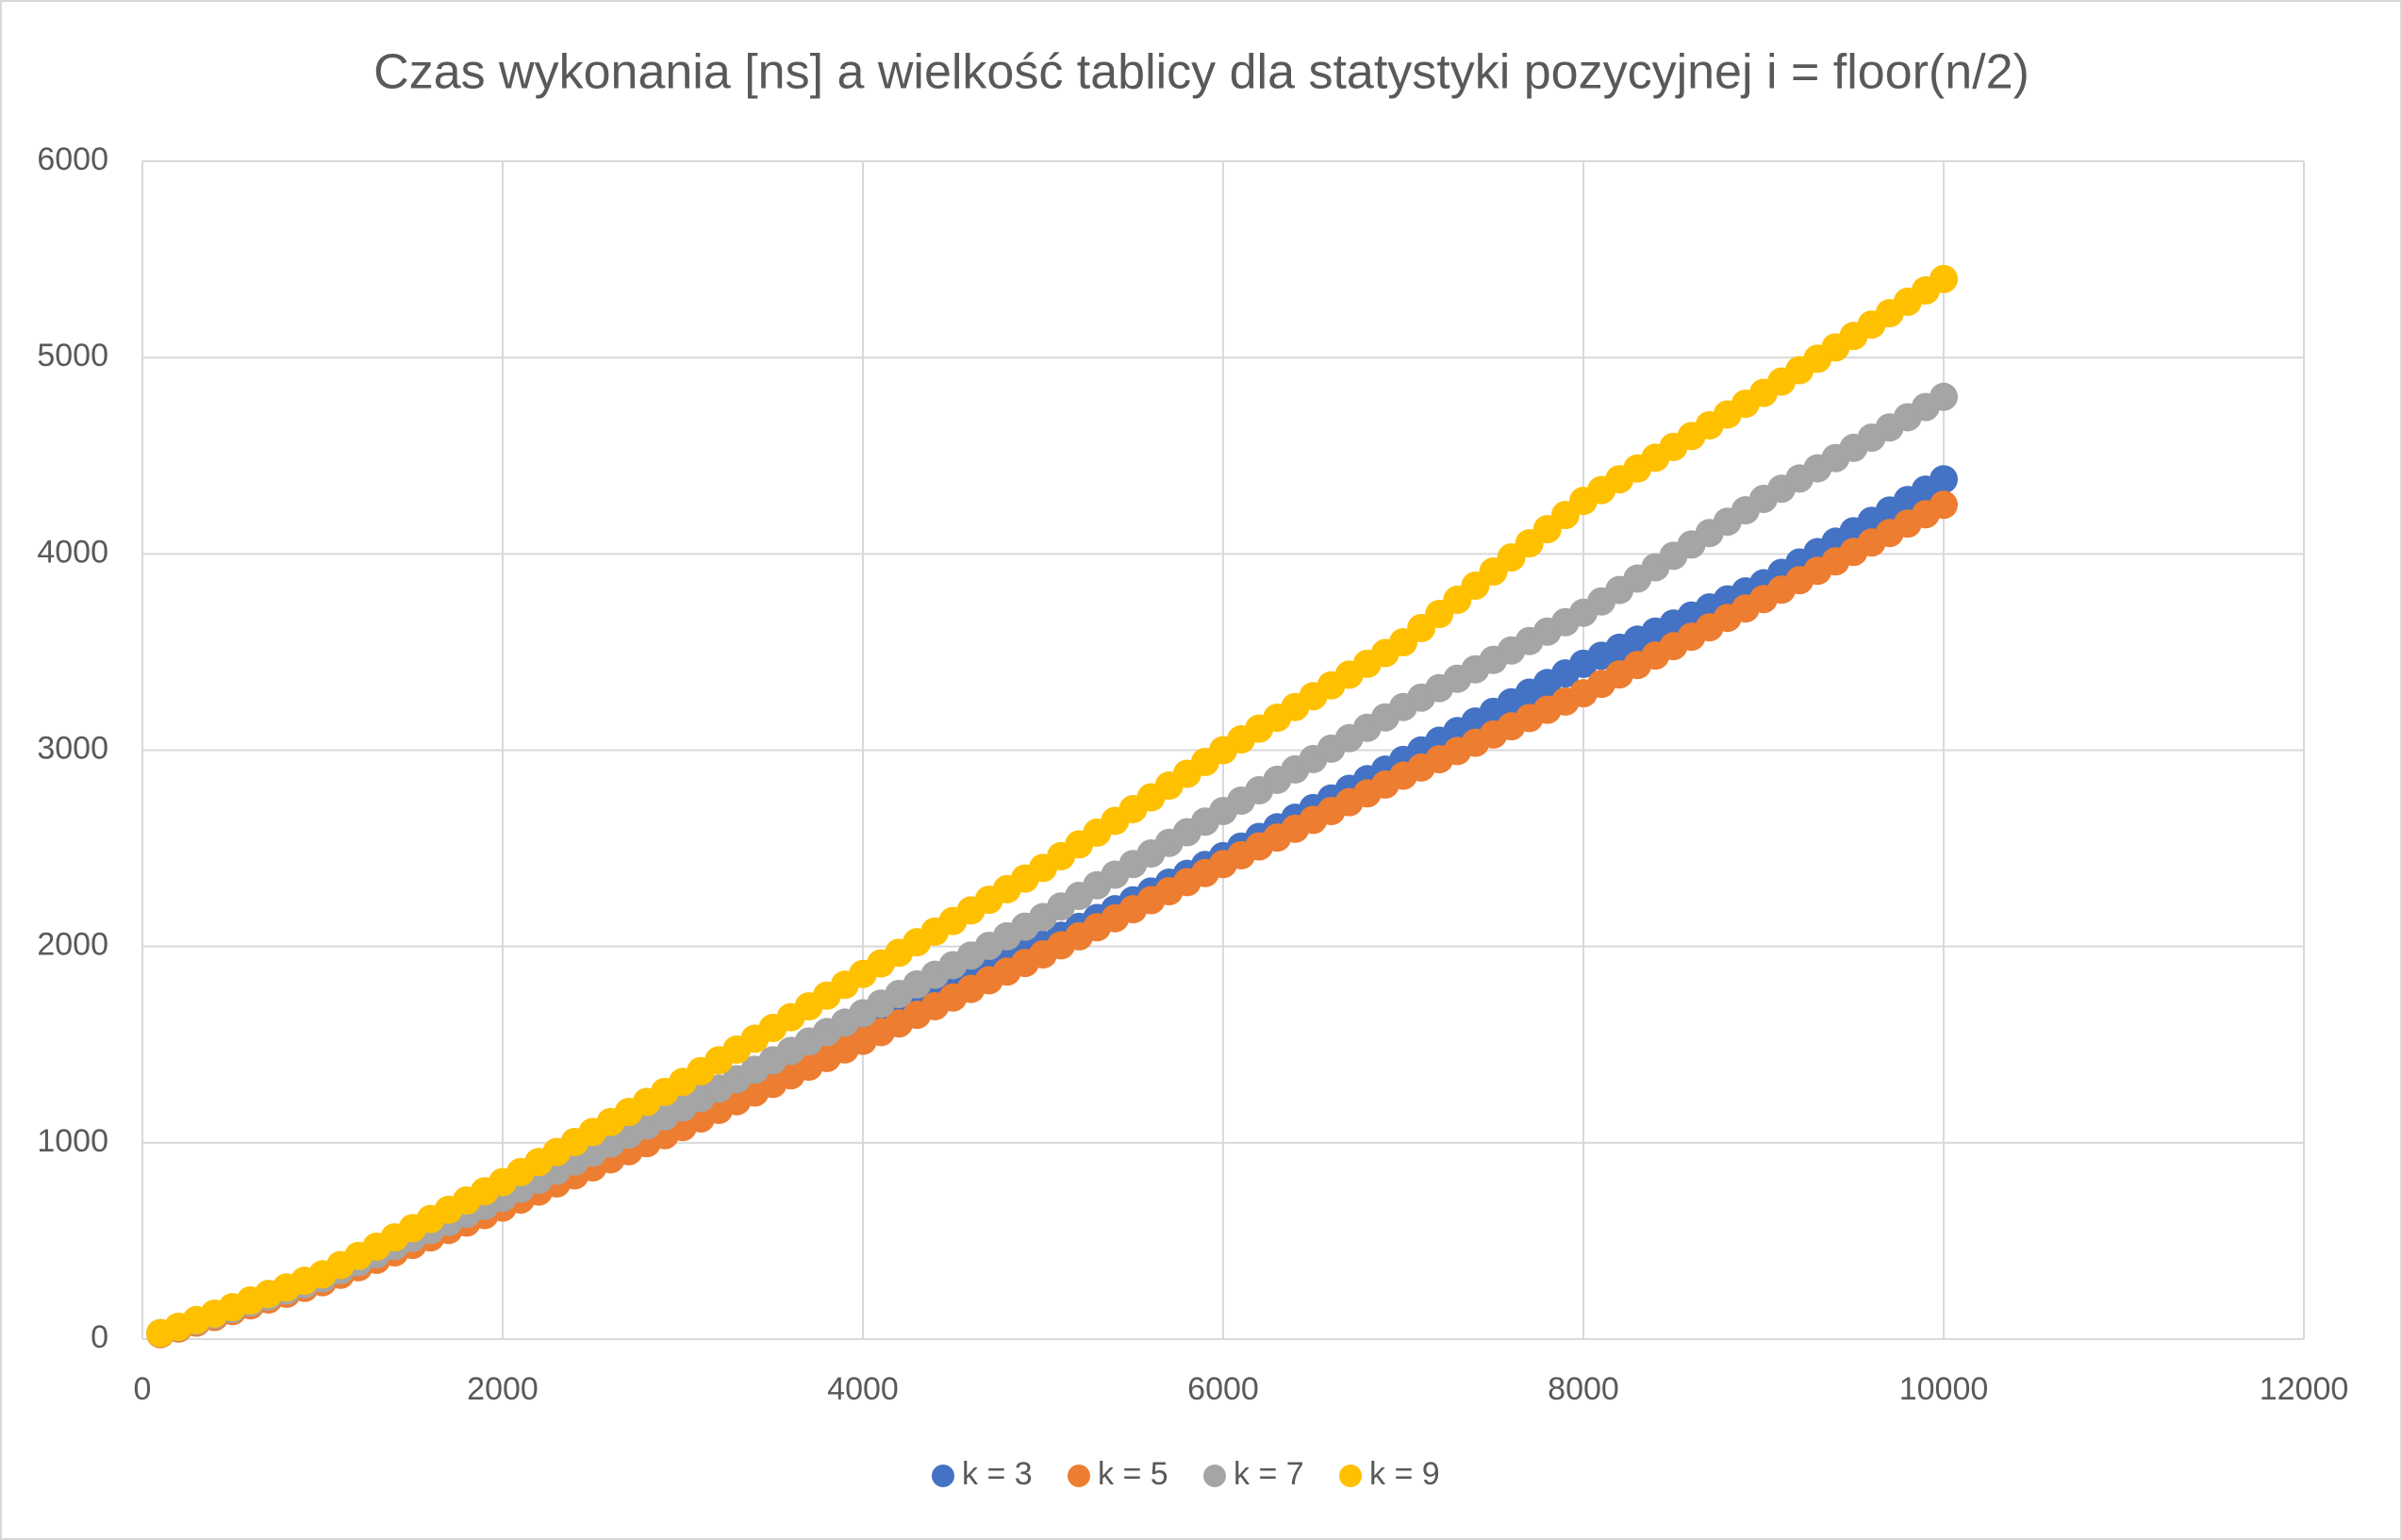 This screenshot has height=1540, width=2402. What do you see at coordinates (1269, 1474) in the screenshot?
I see `legend-label: k = 7` at bounding box center [1269, 1474].